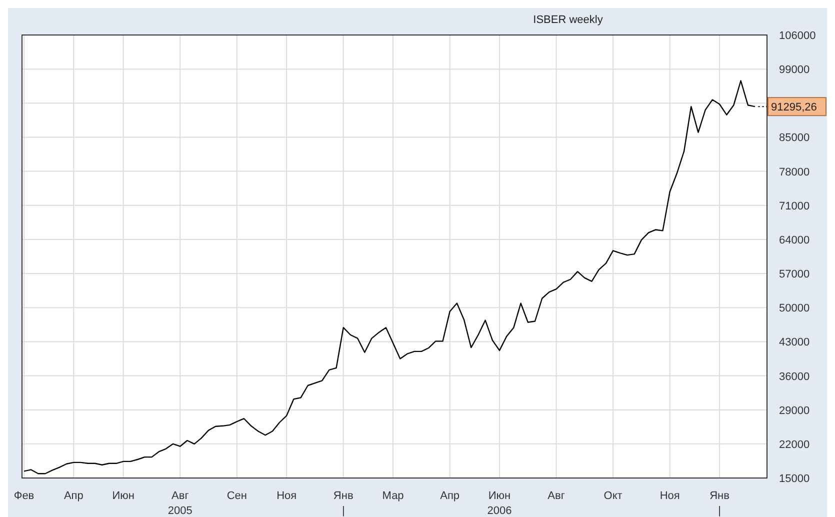 This screenshot has height=517, width=835. Describe the element at coordinates (794, 70) in the screenshot. I see `y-tick-label: 99000` at that location.